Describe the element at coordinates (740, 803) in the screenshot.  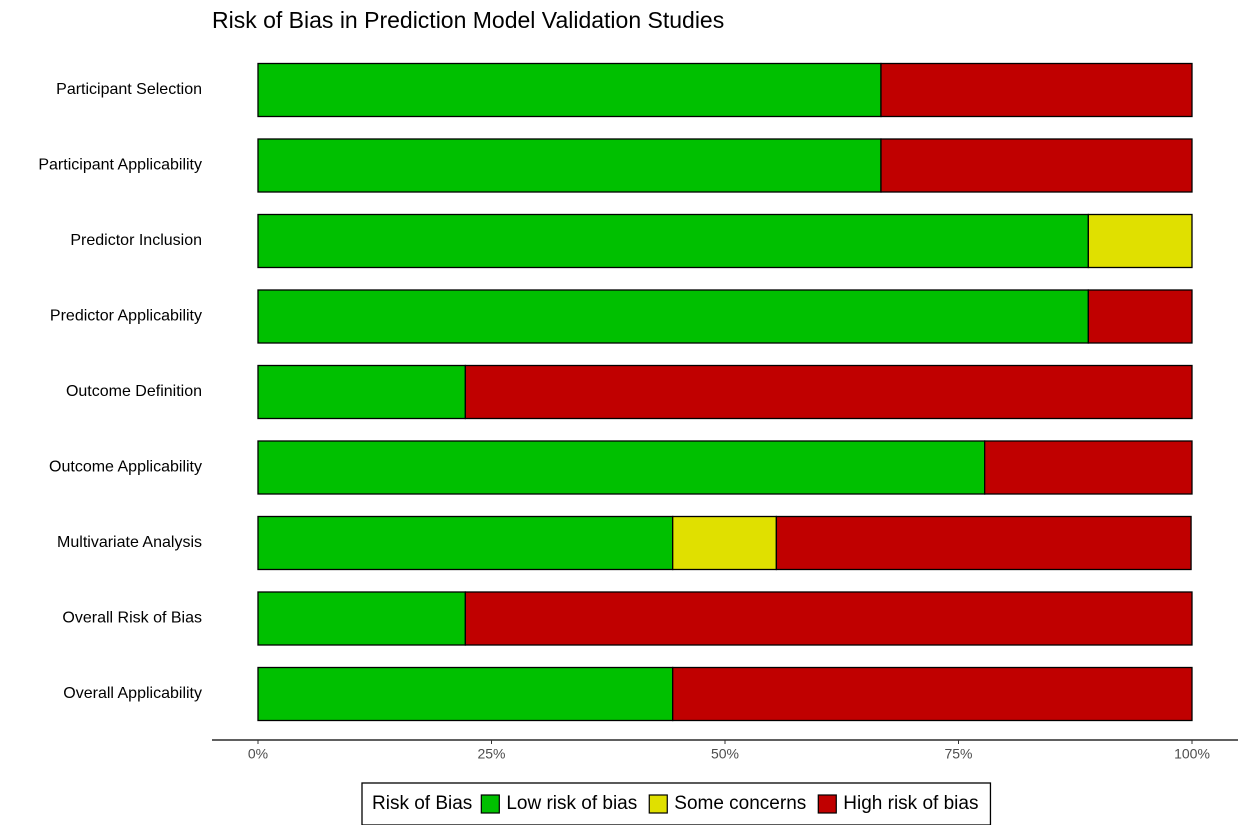
I see `legend-label: Some concerns` at that location.